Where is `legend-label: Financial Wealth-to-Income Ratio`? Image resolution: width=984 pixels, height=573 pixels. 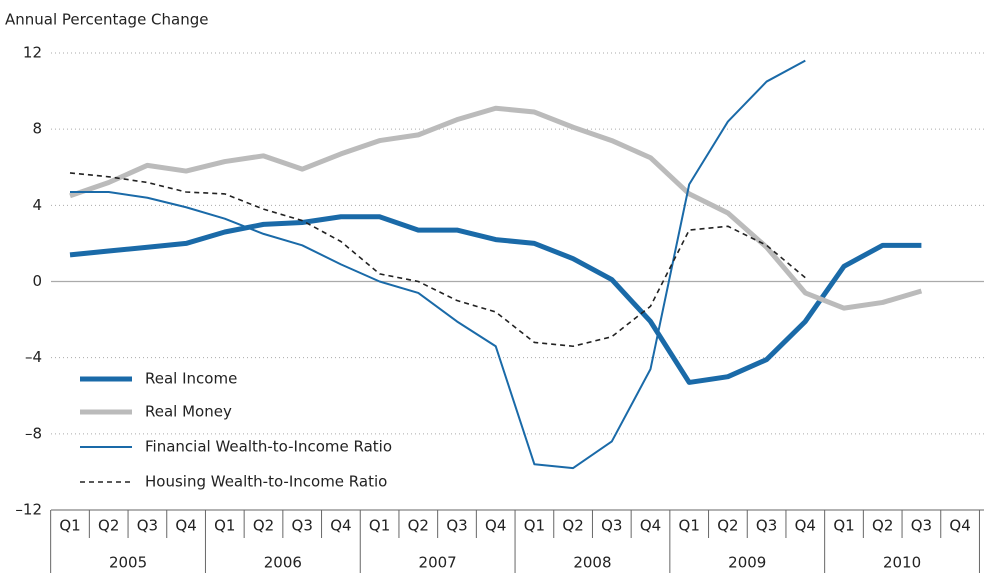
legend-label: Financial Wealth-to-Income Ratio is located at coordinates (268, 447).